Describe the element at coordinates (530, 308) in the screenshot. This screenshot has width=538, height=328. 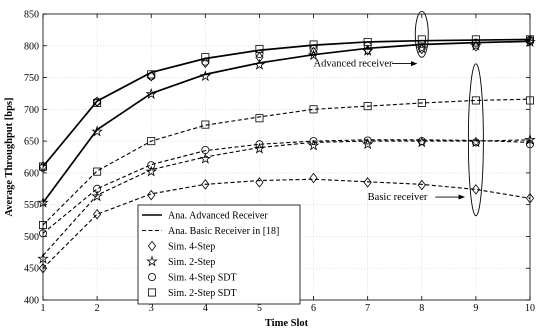
I see `x-tick-label: 10` at that location.